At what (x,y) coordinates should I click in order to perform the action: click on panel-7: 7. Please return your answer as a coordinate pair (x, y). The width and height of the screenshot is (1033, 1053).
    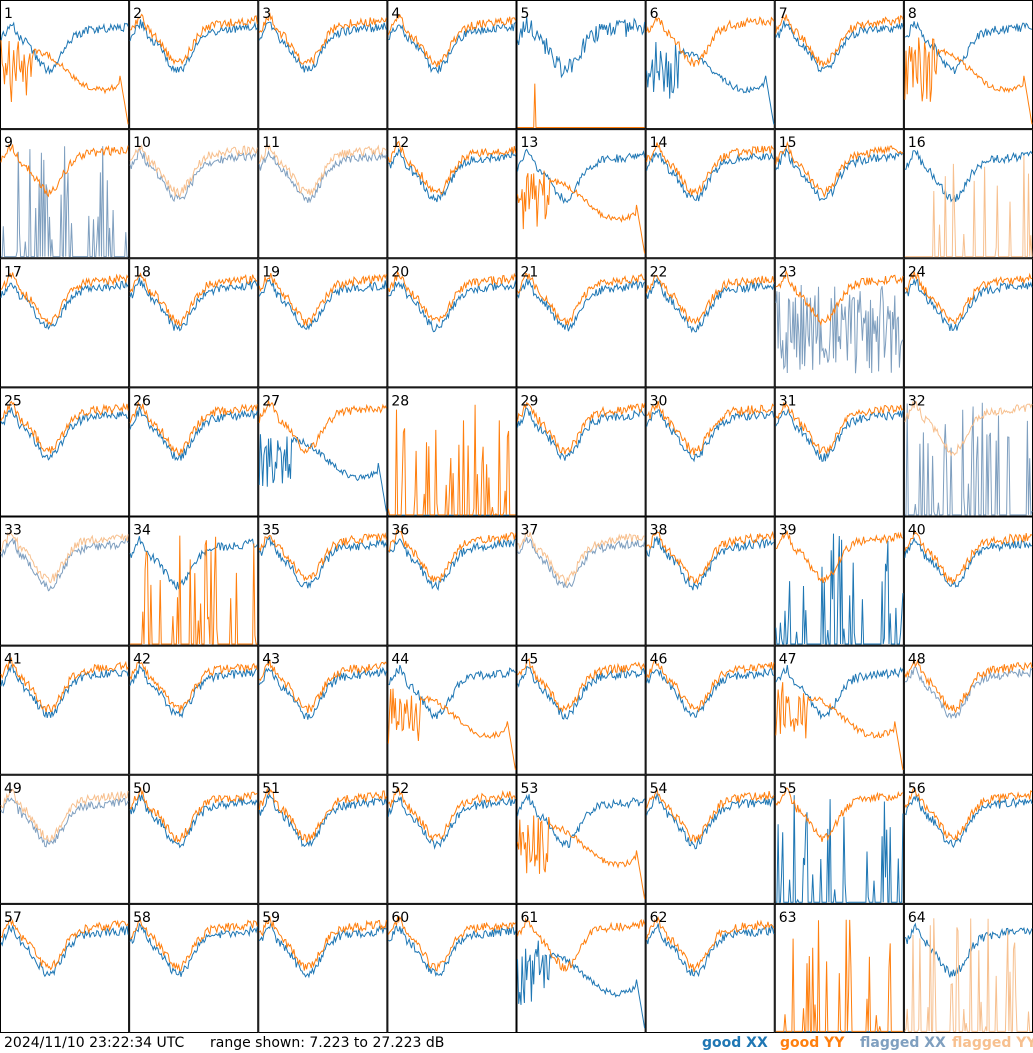
    Looking at the image, I should click on (839, 65).